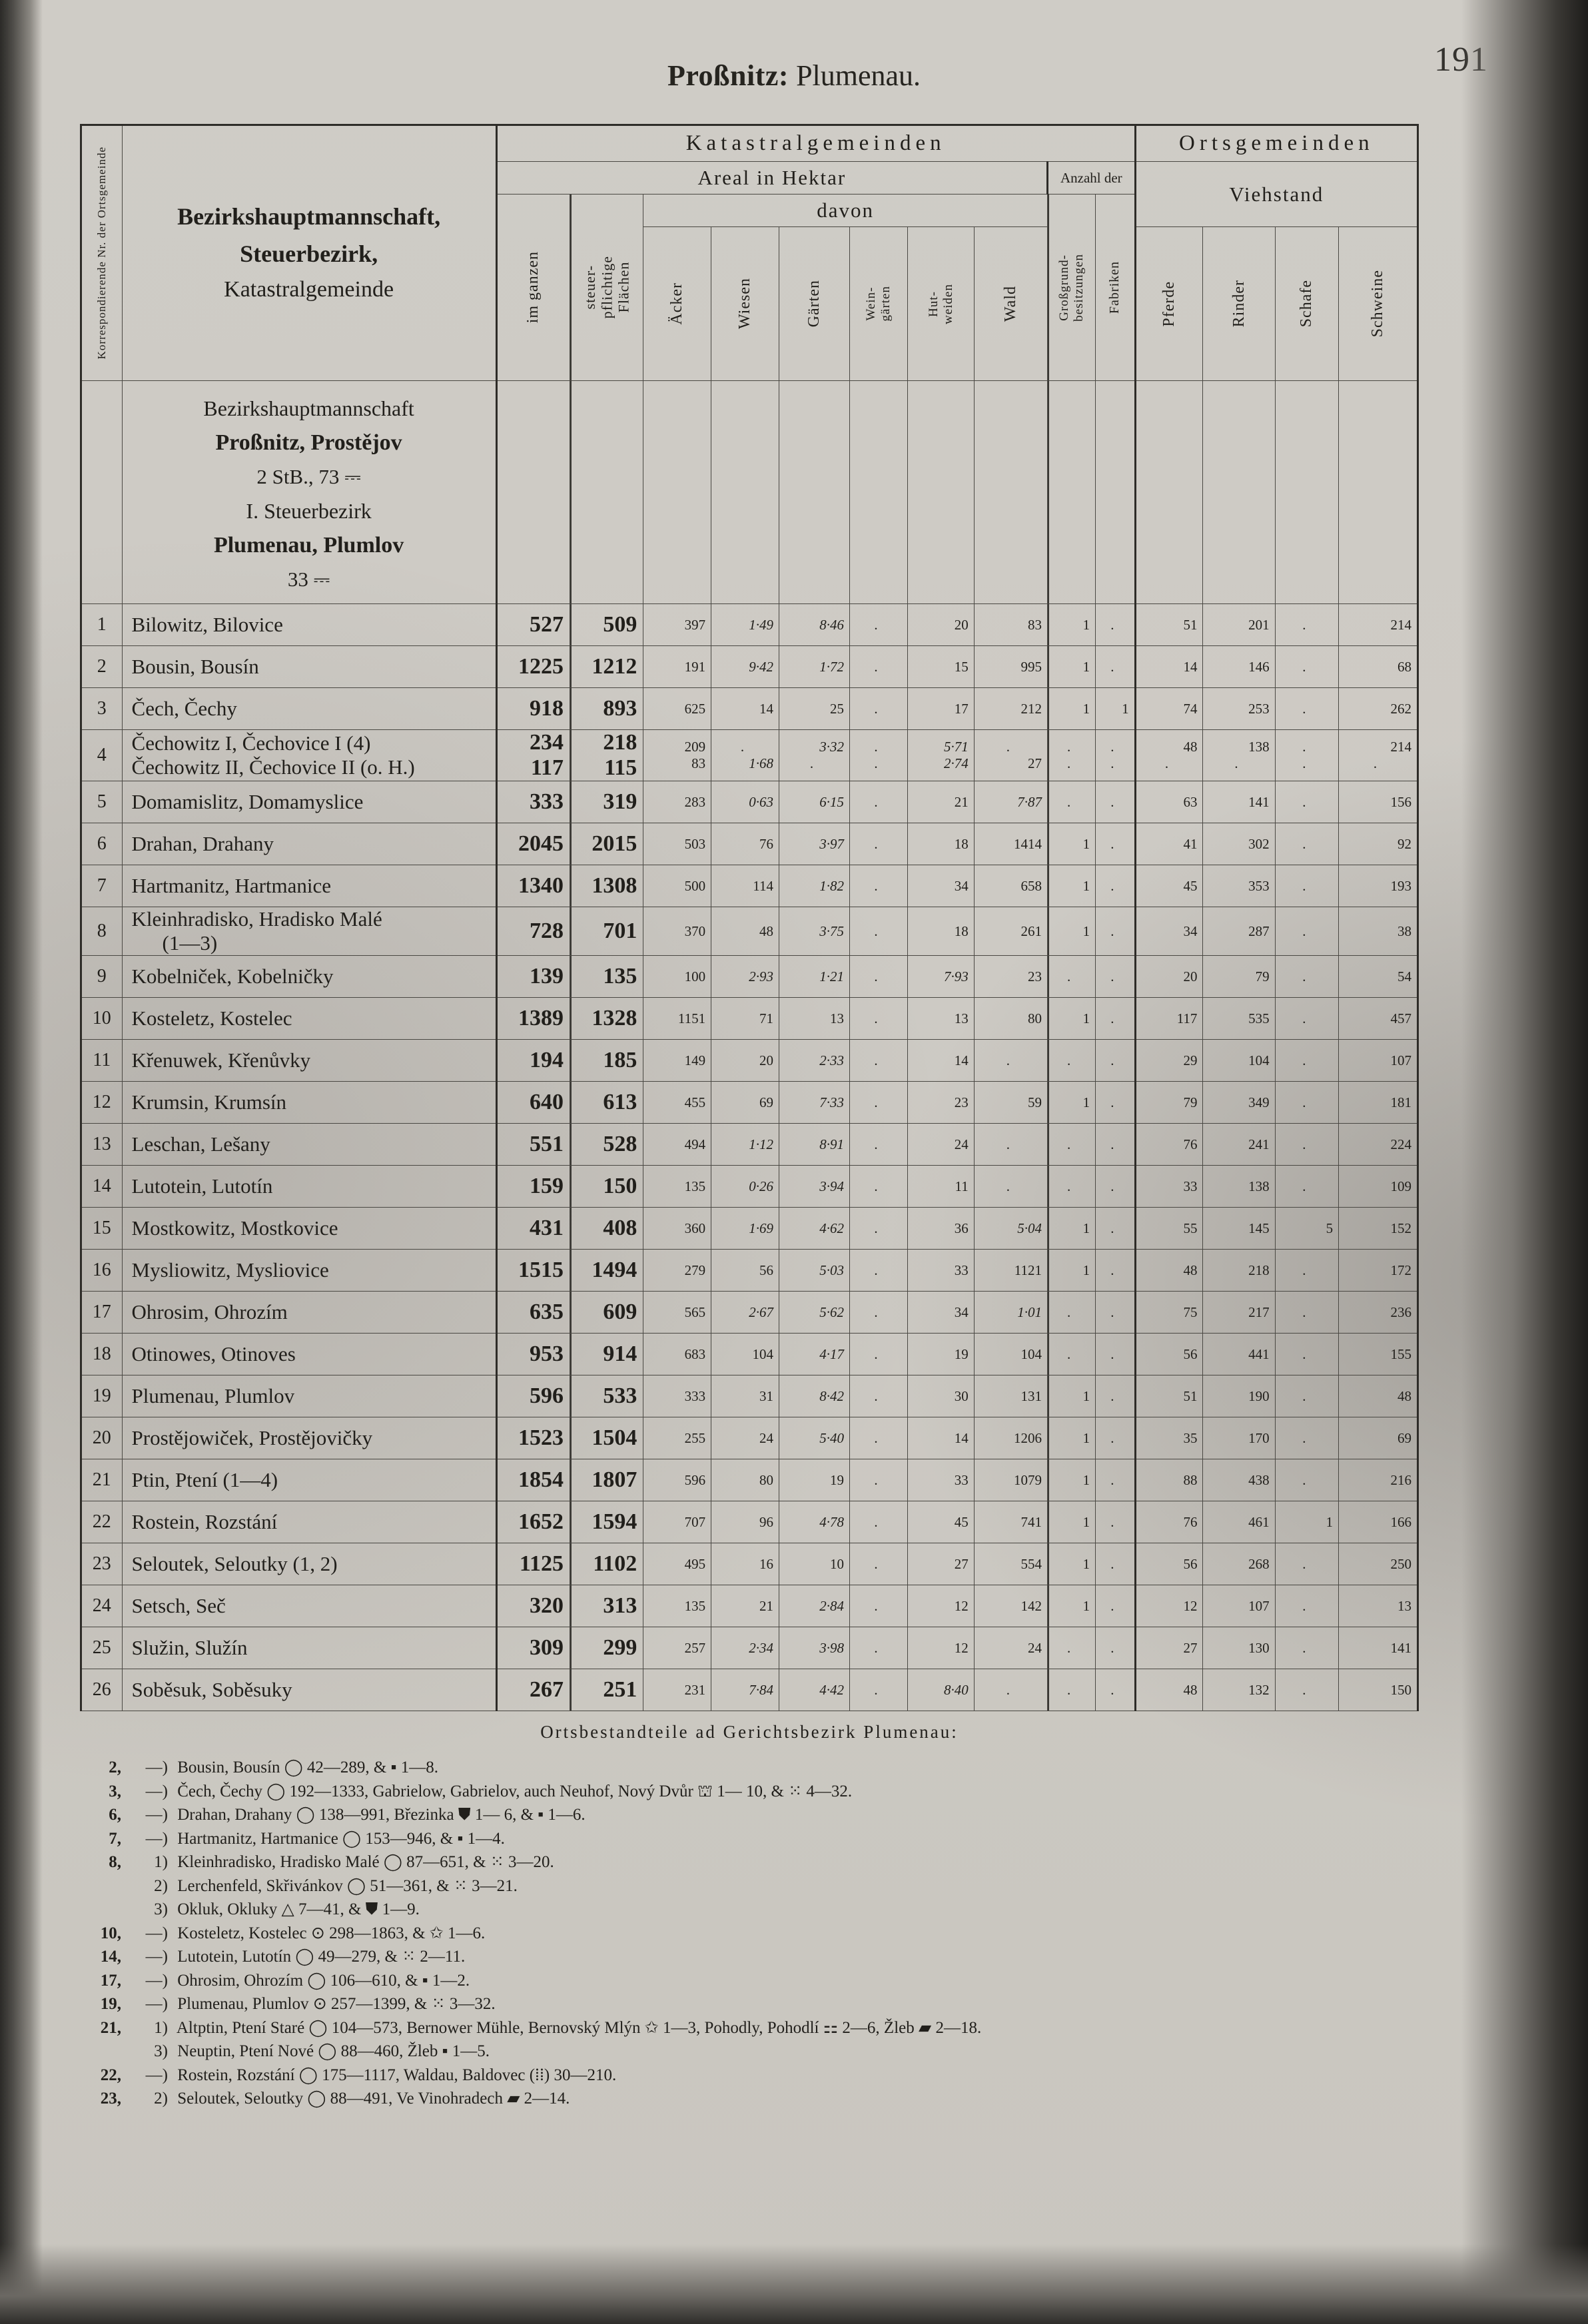 This screenshot has width=1588, height=2324. I want to click on cell-wiesen: 20, so click(745, 1060).